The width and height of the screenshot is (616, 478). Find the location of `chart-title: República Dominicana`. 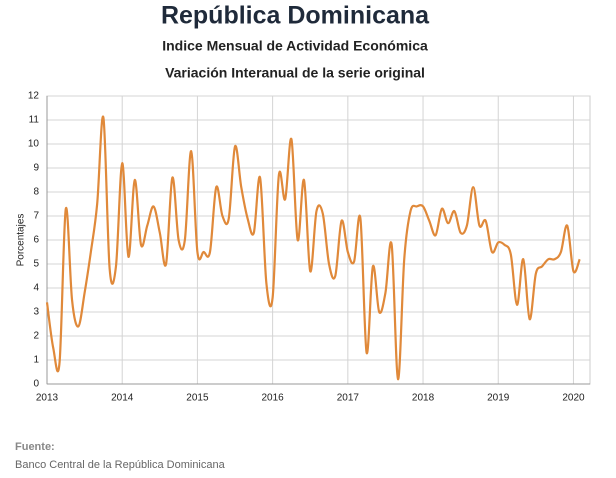

chart-title: República Dominicana is located at coordinates (295, 16).